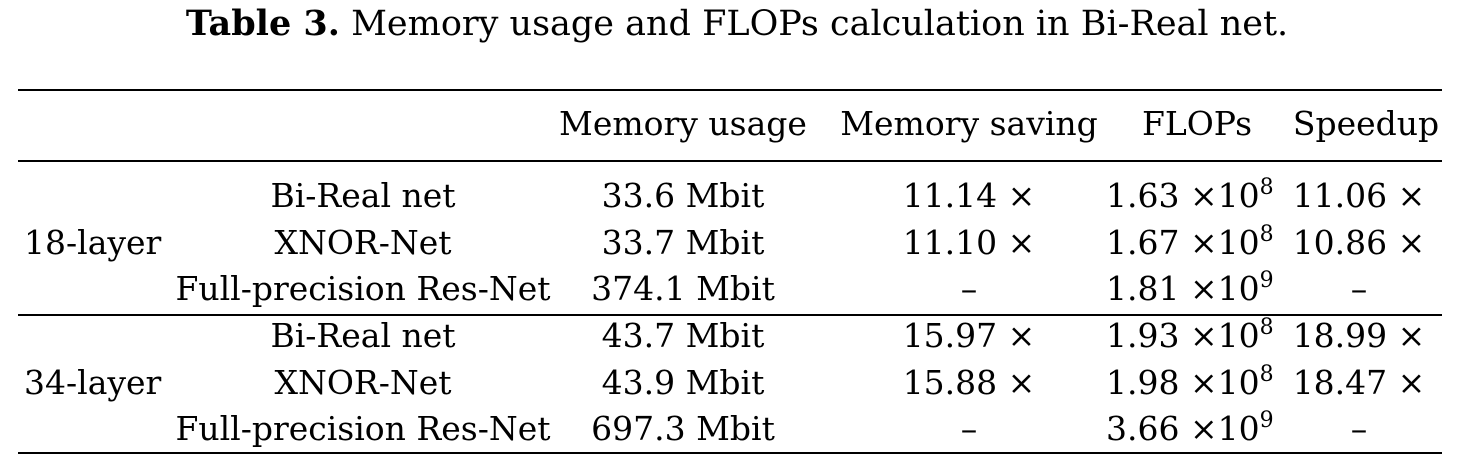  I want to click on memory-saving-cell: 11.14 ×, so click(969, 195).